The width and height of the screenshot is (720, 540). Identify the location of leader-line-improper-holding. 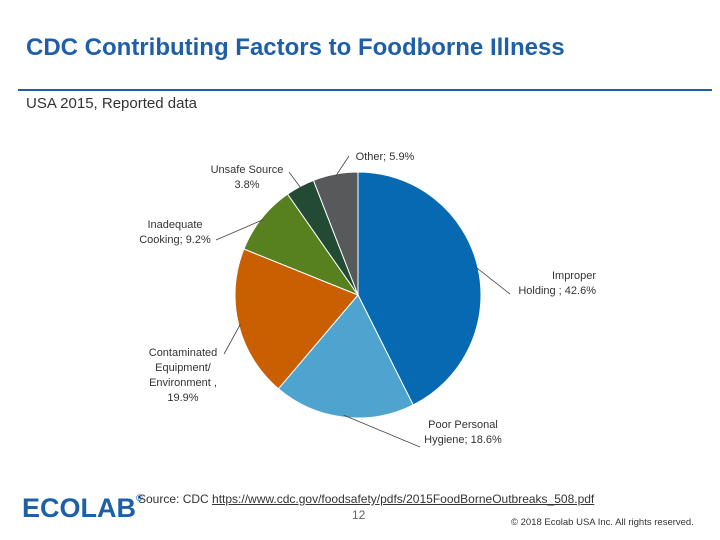
(493, 280).